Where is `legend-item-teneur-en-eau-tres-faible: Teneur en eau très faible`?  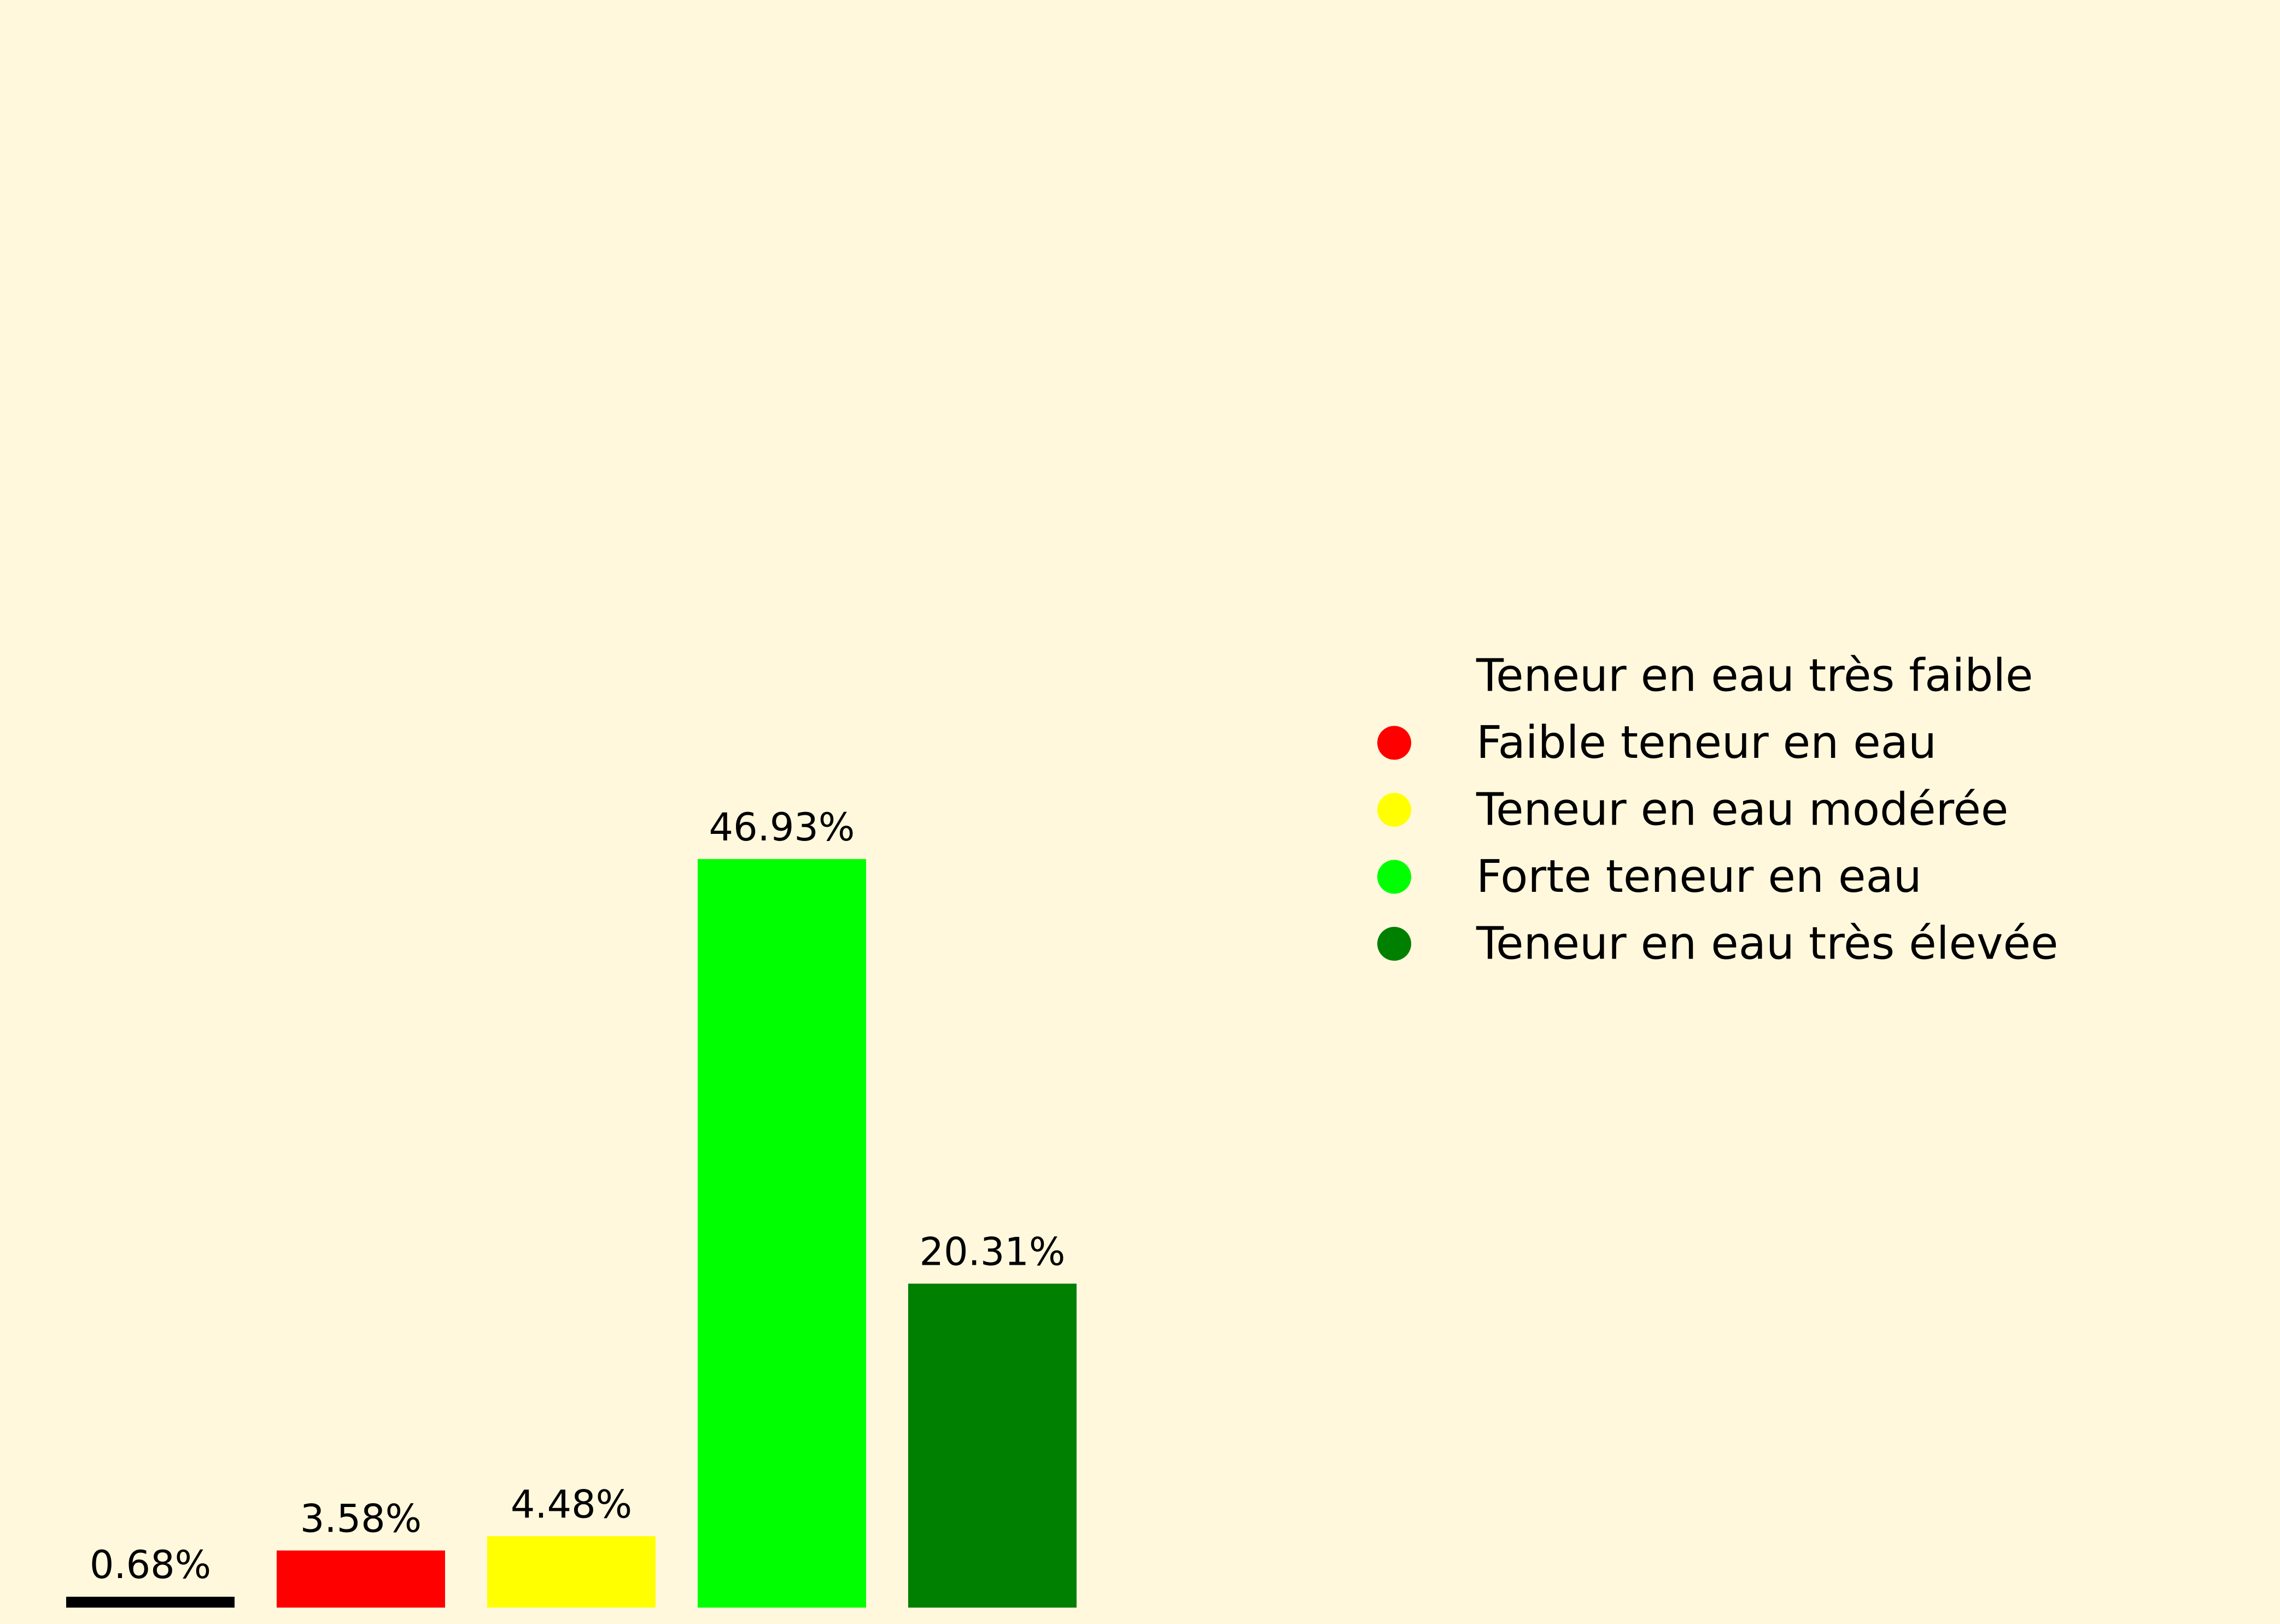 legend-item-teneur-en-eau-tres-faible: Teneur en eau très faible is located at coordinates (1705, 676).